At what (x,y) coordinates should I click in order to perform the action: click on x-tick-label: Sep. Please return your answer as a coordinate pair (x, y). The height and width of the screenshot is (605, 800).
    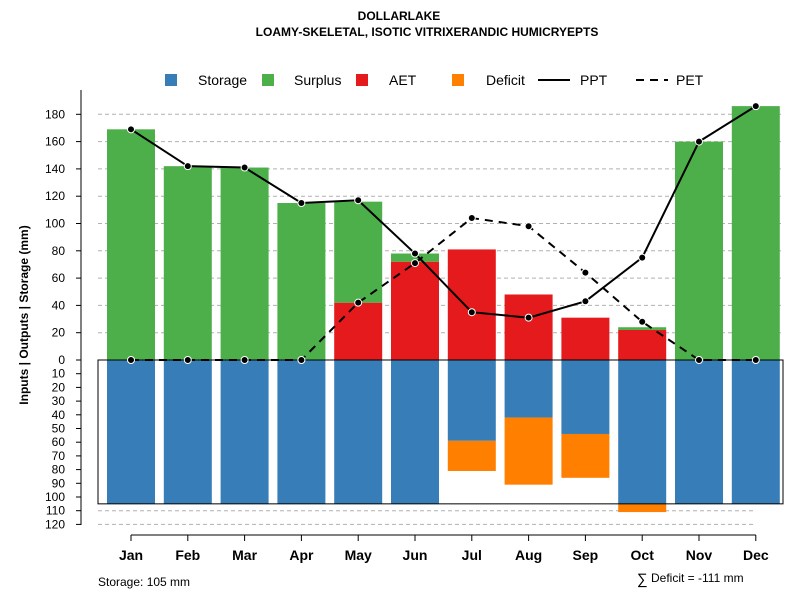
    Looking at the image, I should click on (586, 555).